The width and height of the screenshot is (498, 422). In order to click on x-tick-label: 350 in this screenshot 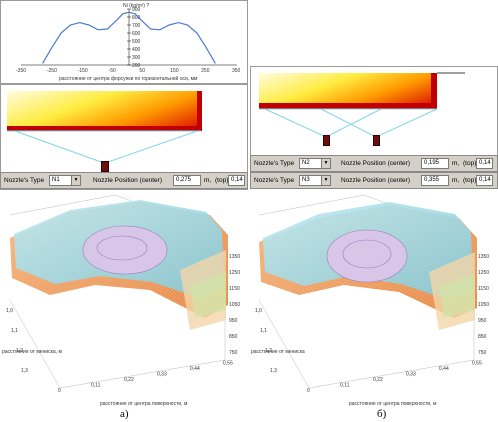, I will do `click(236, 71)`.